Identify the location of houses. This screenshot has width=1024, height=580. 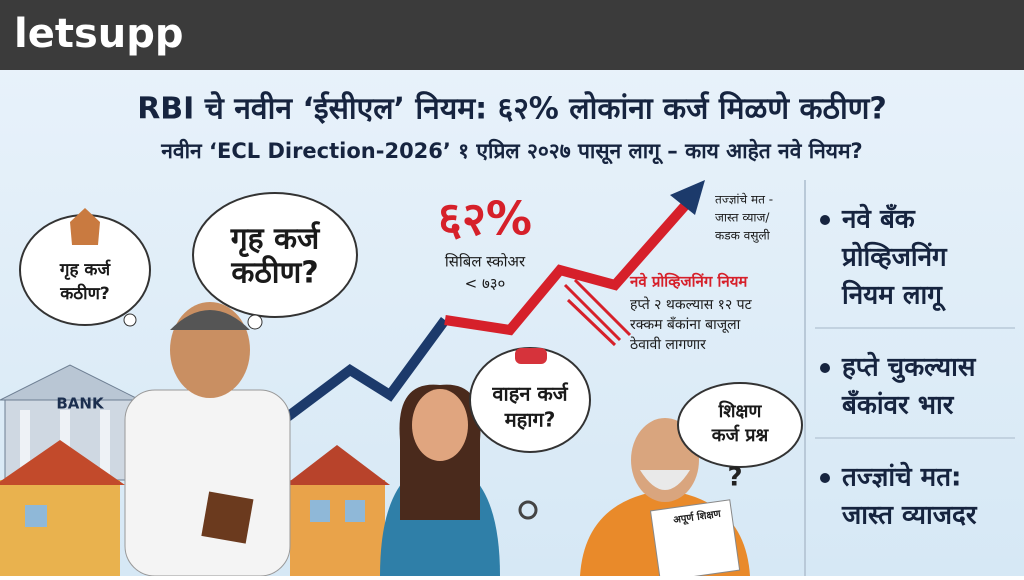
(195, 508).